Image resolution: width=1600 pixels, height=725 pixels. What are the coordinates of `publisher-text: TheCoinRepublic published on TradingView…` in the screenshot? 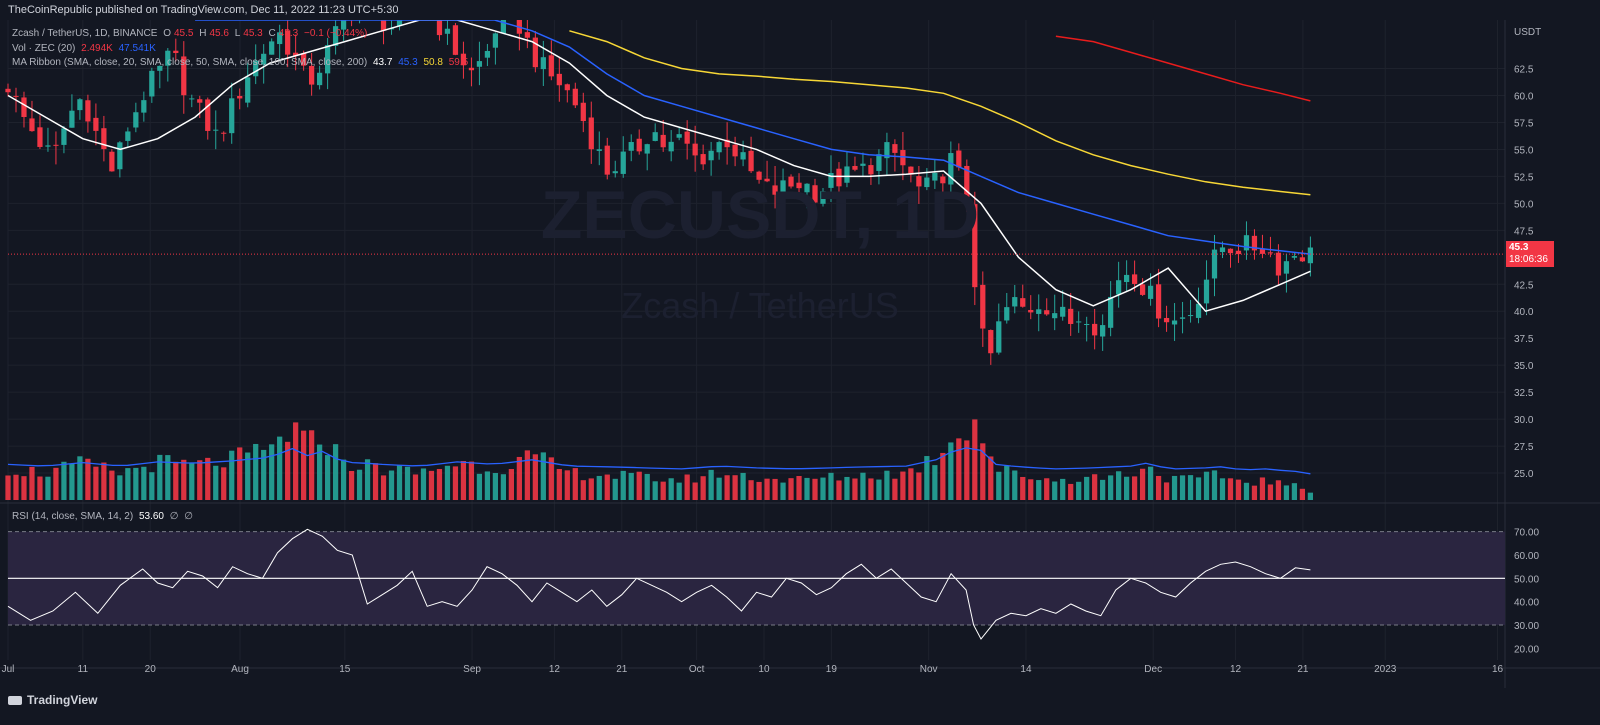 It's located at (203, 10).